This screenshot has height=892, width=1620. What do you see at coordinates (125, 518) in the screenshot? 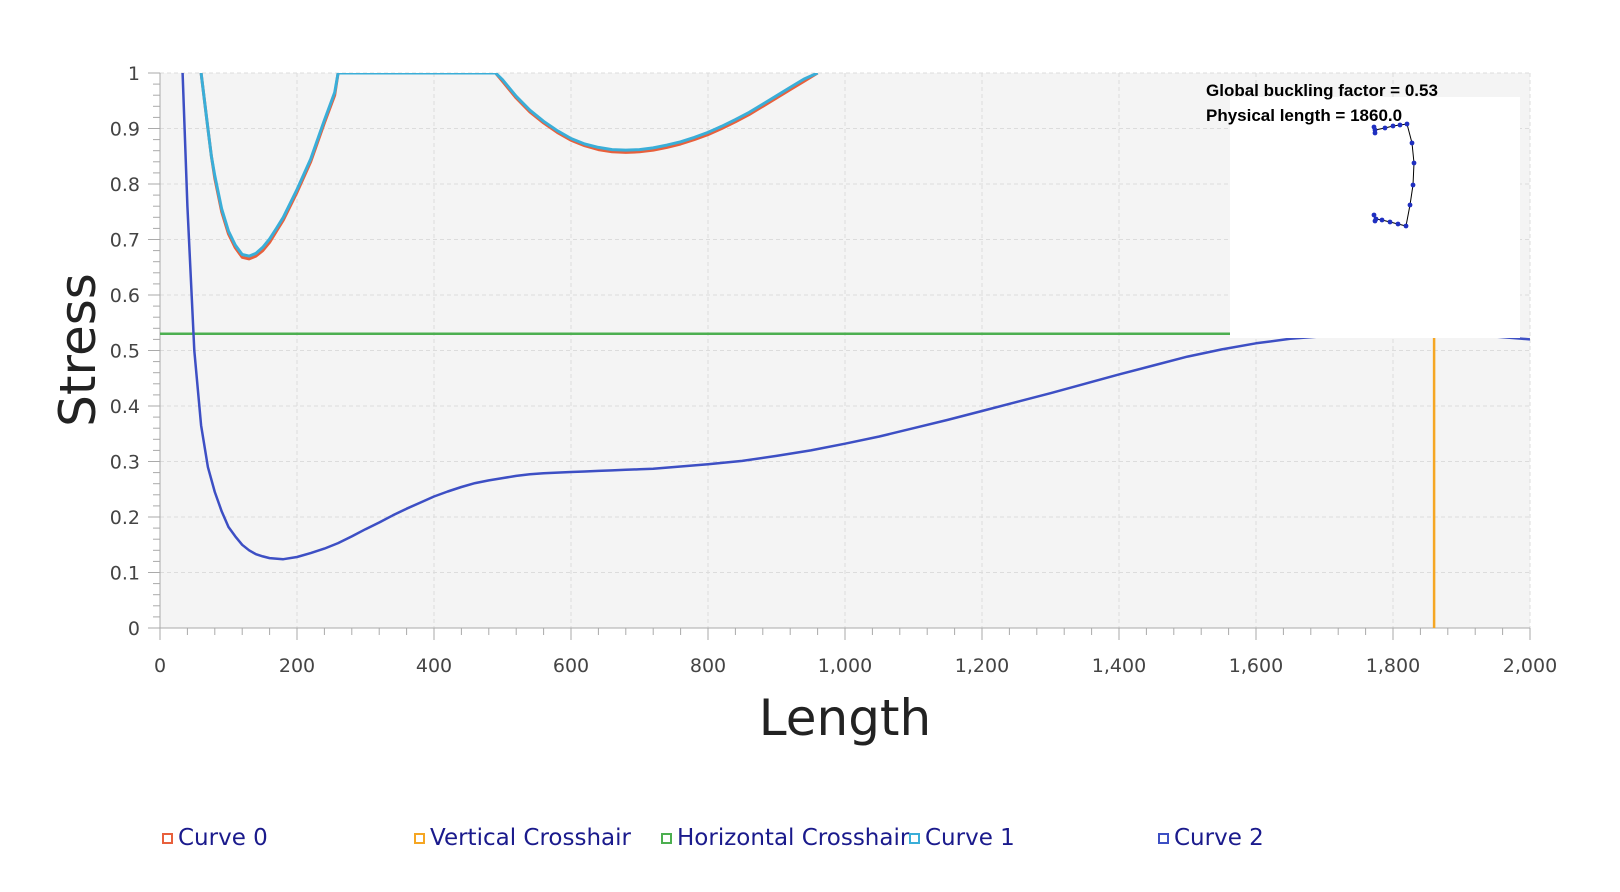
I see `y-tick-label: 0.2` at bounding box center [125, 518].